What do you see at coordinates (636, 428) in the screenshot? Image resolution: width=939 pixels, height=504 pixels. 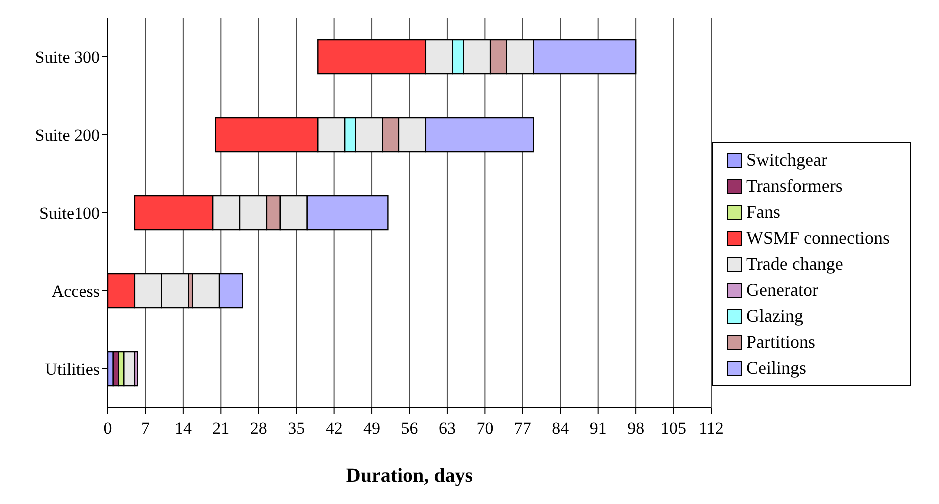 I see `x-tick-label: 98` at bounding box center [636, 428].